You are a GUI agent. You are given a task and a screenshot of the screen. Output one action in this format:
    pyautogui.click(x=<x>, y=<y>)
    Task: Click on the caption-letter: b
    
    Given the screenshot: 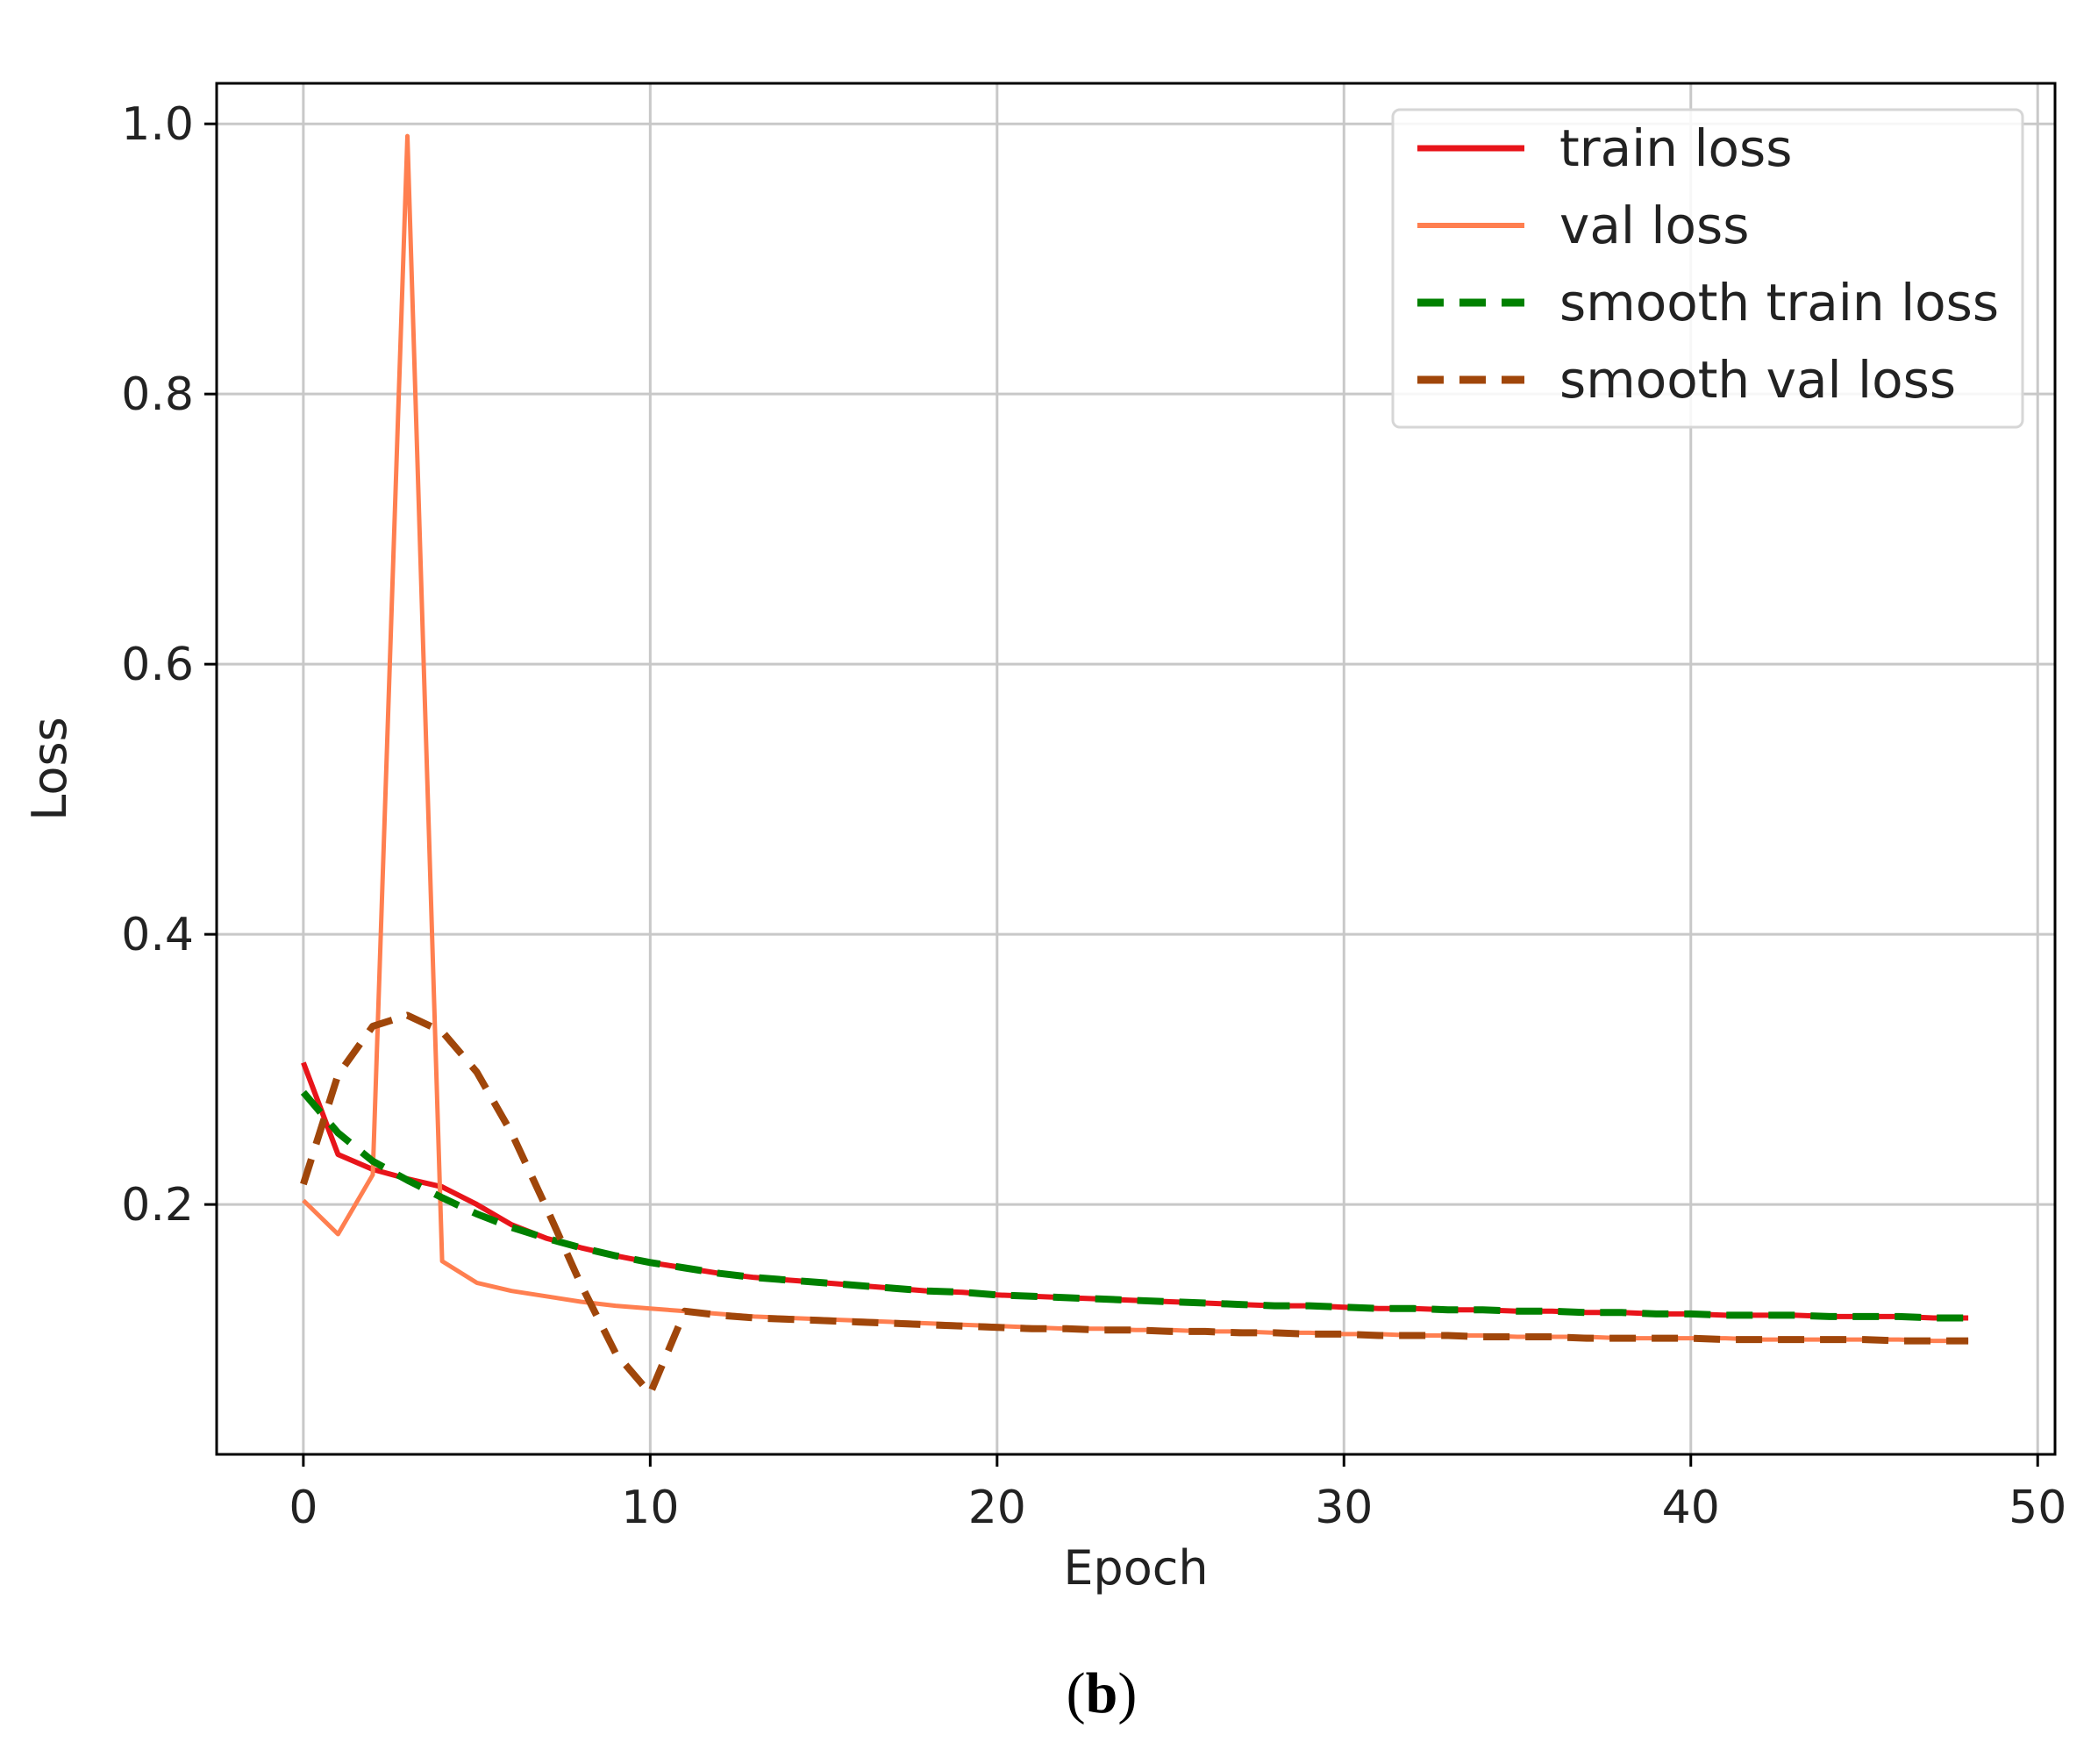 What is the action you would take?
    pyautogui.click(x=1102, y=1693)
    